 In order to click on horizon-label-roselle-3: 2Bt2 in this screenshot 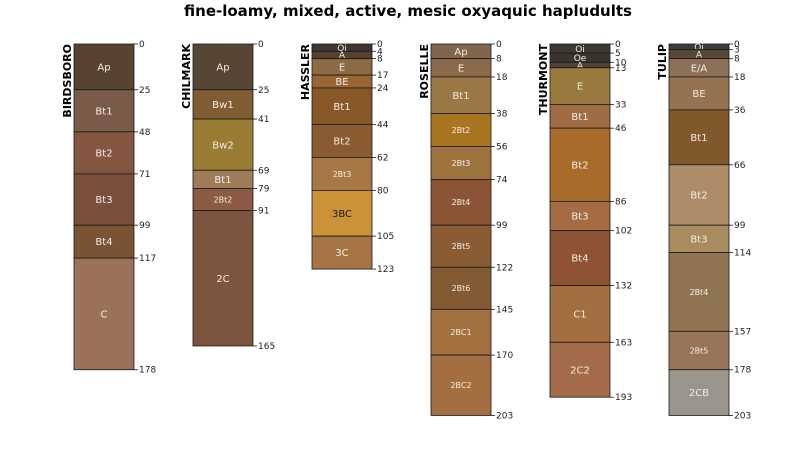, I will do `click(461, 130)`.